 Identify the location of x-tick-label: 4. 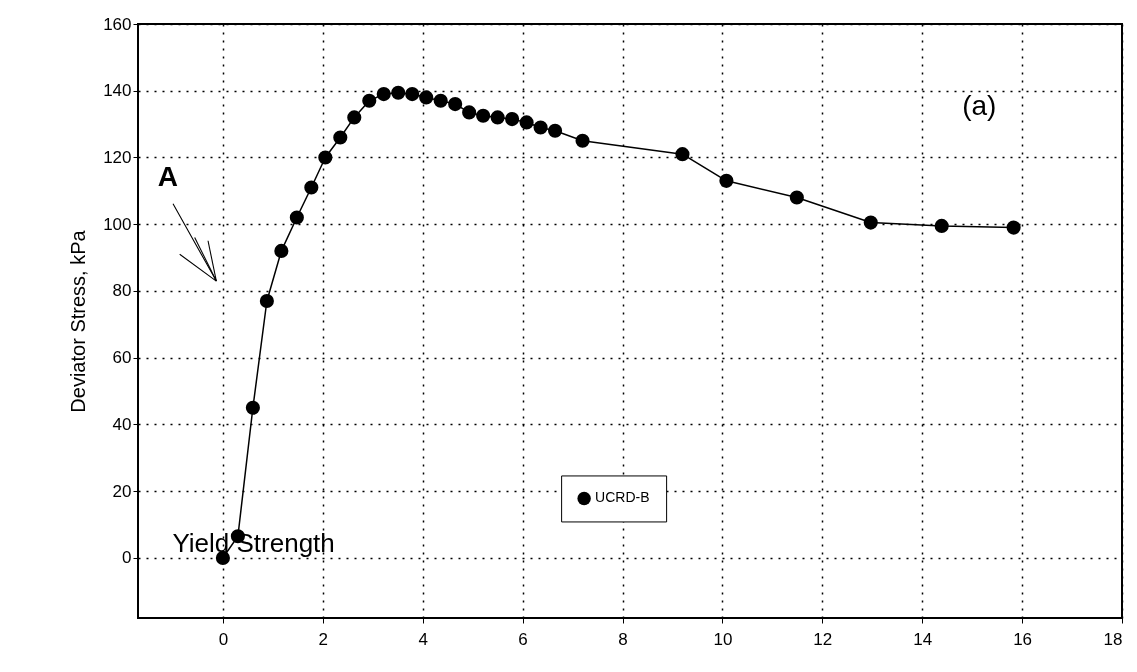
(423, 639).